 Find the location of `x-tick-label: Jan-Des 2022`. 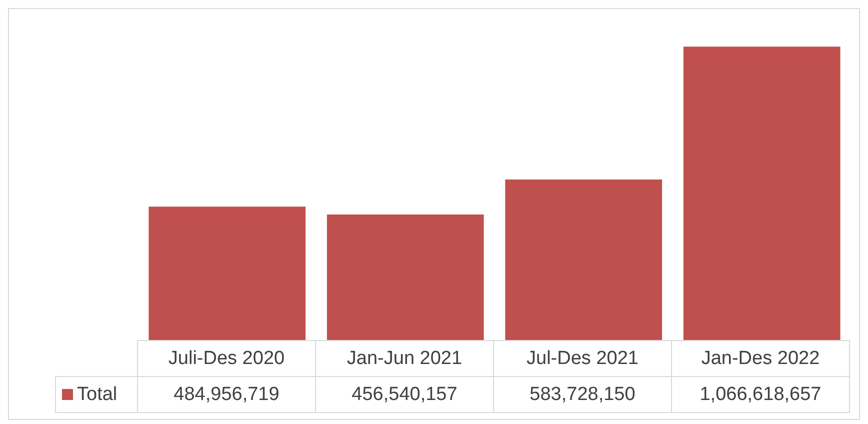

x-tick-label: Jan-Des 2022 is located at coordinates (761, 358).